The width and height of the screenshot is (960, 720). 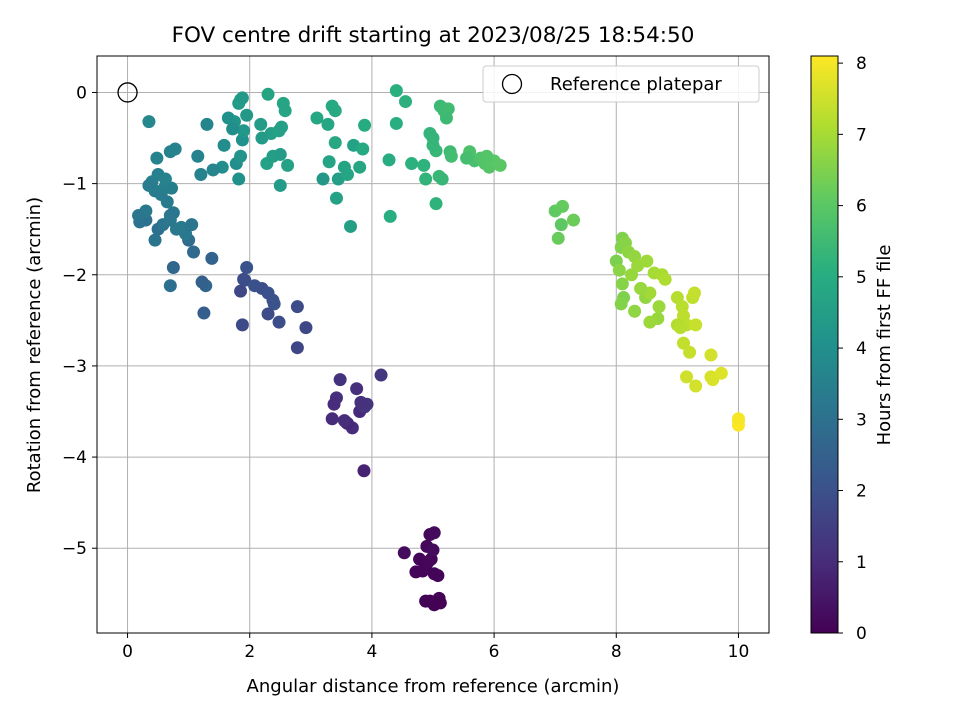 I want to click on legend-label: Reference platepar, so click(x=636, y=84).